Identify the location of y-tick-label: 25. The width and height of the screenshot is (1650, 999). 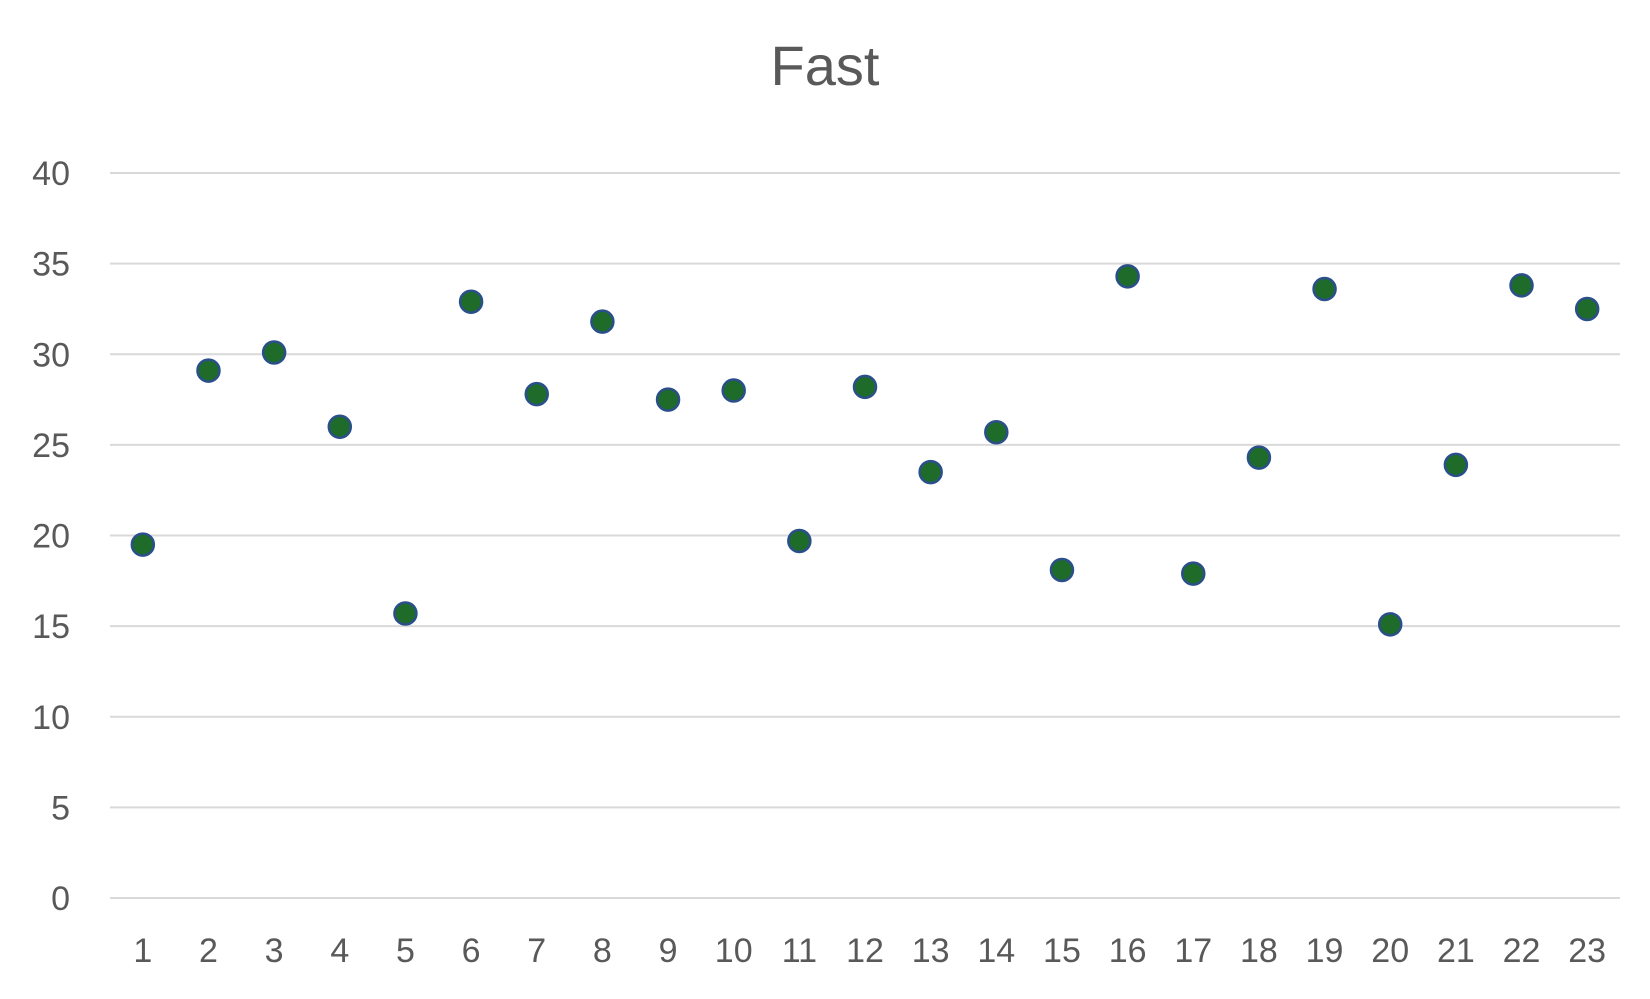
(51, 446).